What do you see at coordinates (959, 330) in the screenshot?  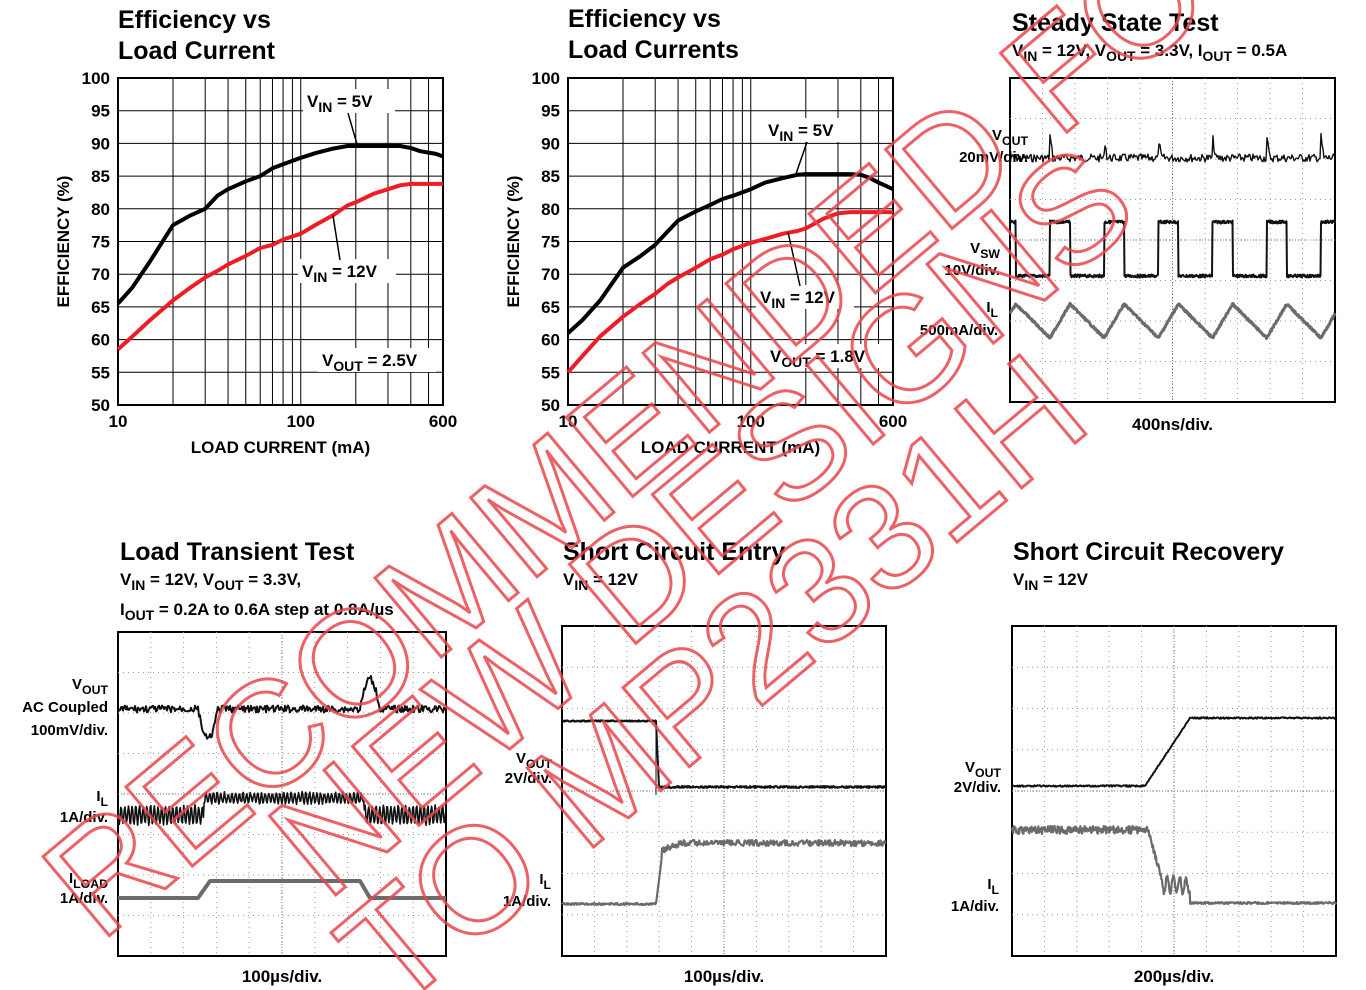 I see `channel-scale: 500mA/div.` at bounding box center [959, 330].